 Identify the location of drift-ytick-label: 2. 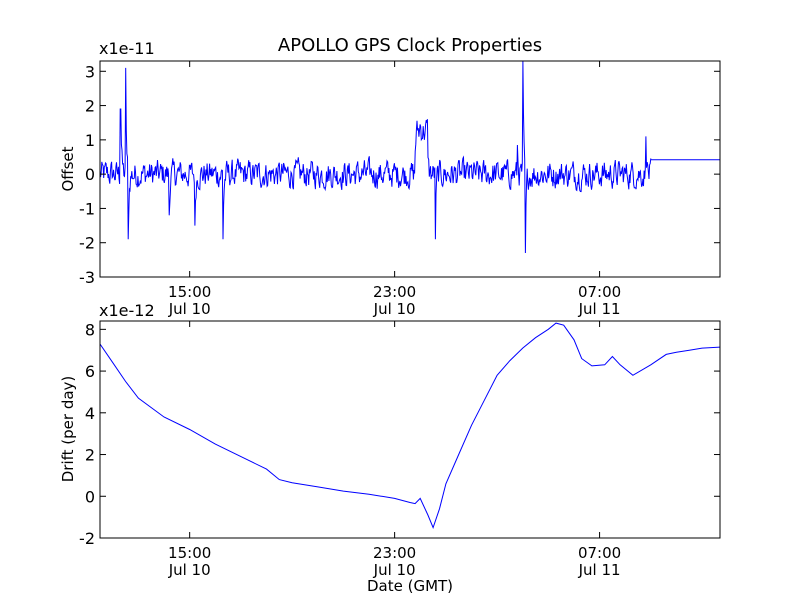
(90, 455).